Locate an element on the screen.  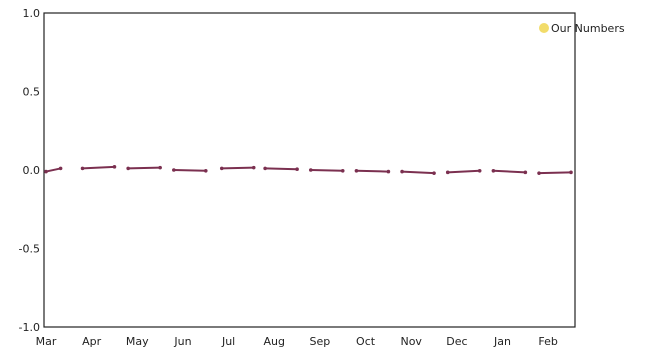
x-tick-label: Dec is located at coordinates (456, 341).